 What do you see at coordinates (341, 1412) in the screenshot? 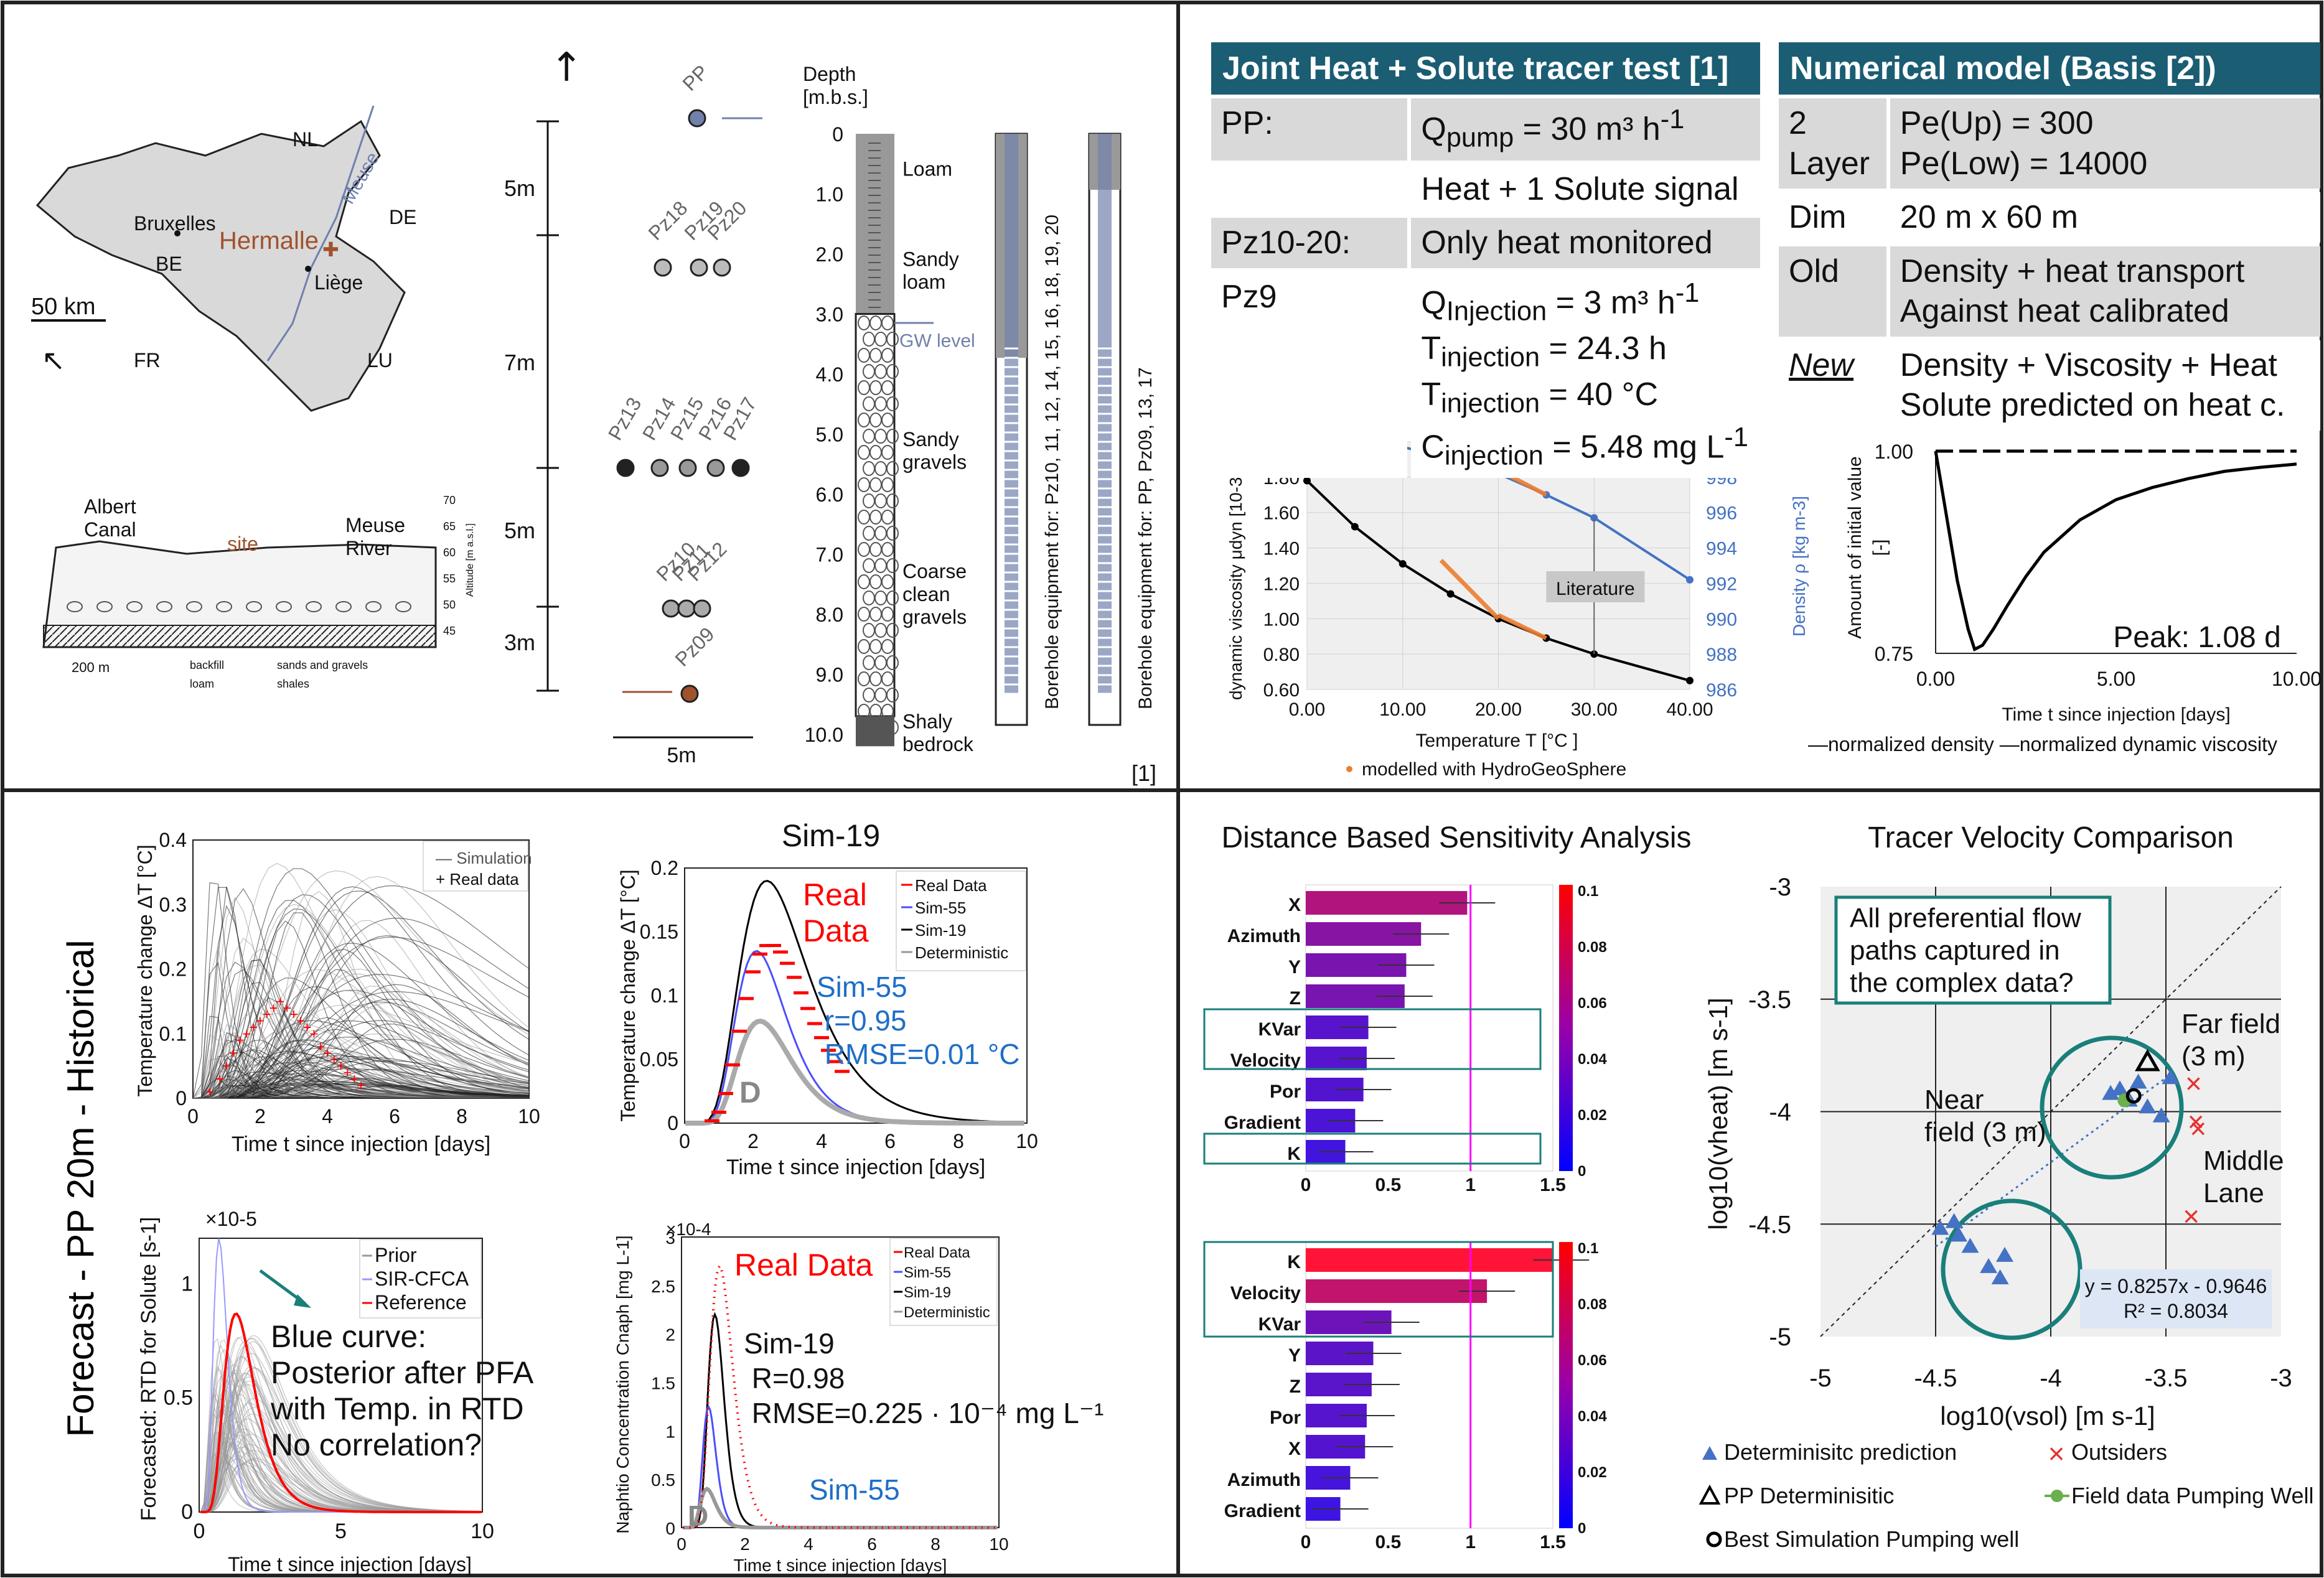
I see `reference-curve` at bounding box center [341, 1412].